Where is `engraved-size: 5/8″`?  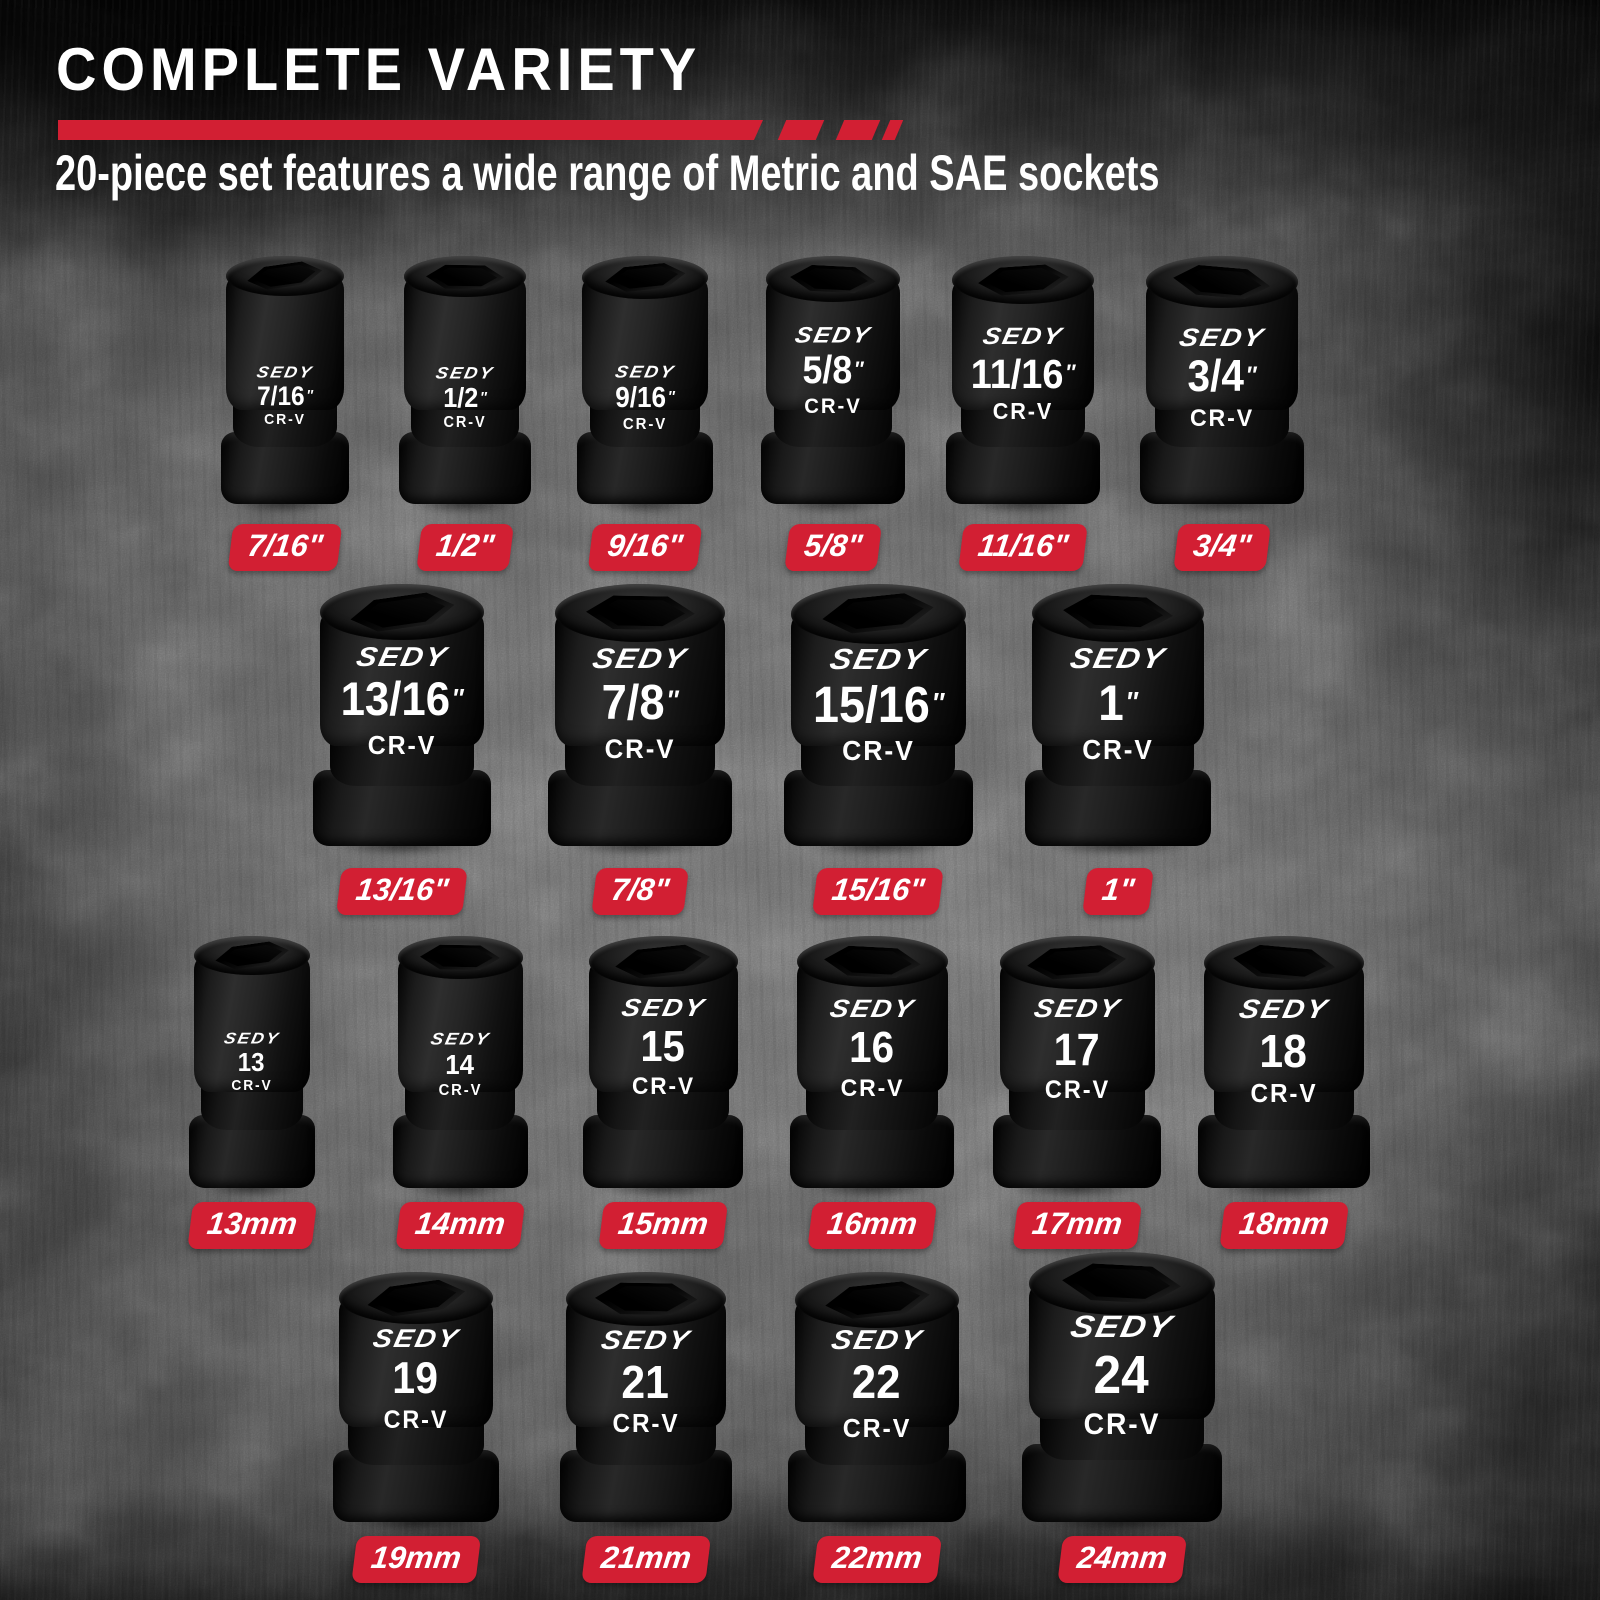 engraved-size: 5/8″ is located at coordinates (833, 370).